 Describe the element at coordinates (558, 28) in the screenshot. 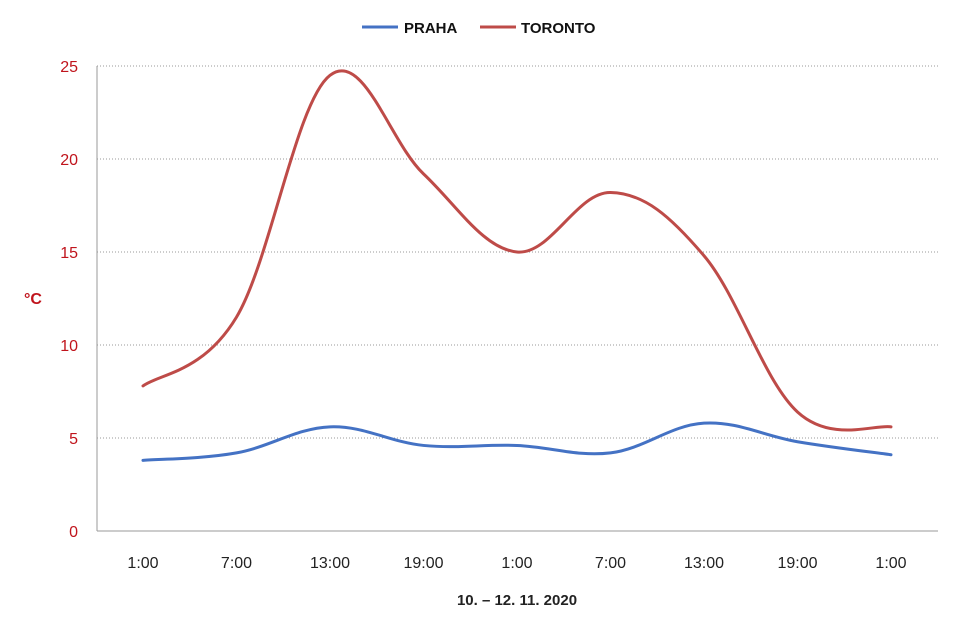

I see `legend-label-toronto: TORONTO` at that location.